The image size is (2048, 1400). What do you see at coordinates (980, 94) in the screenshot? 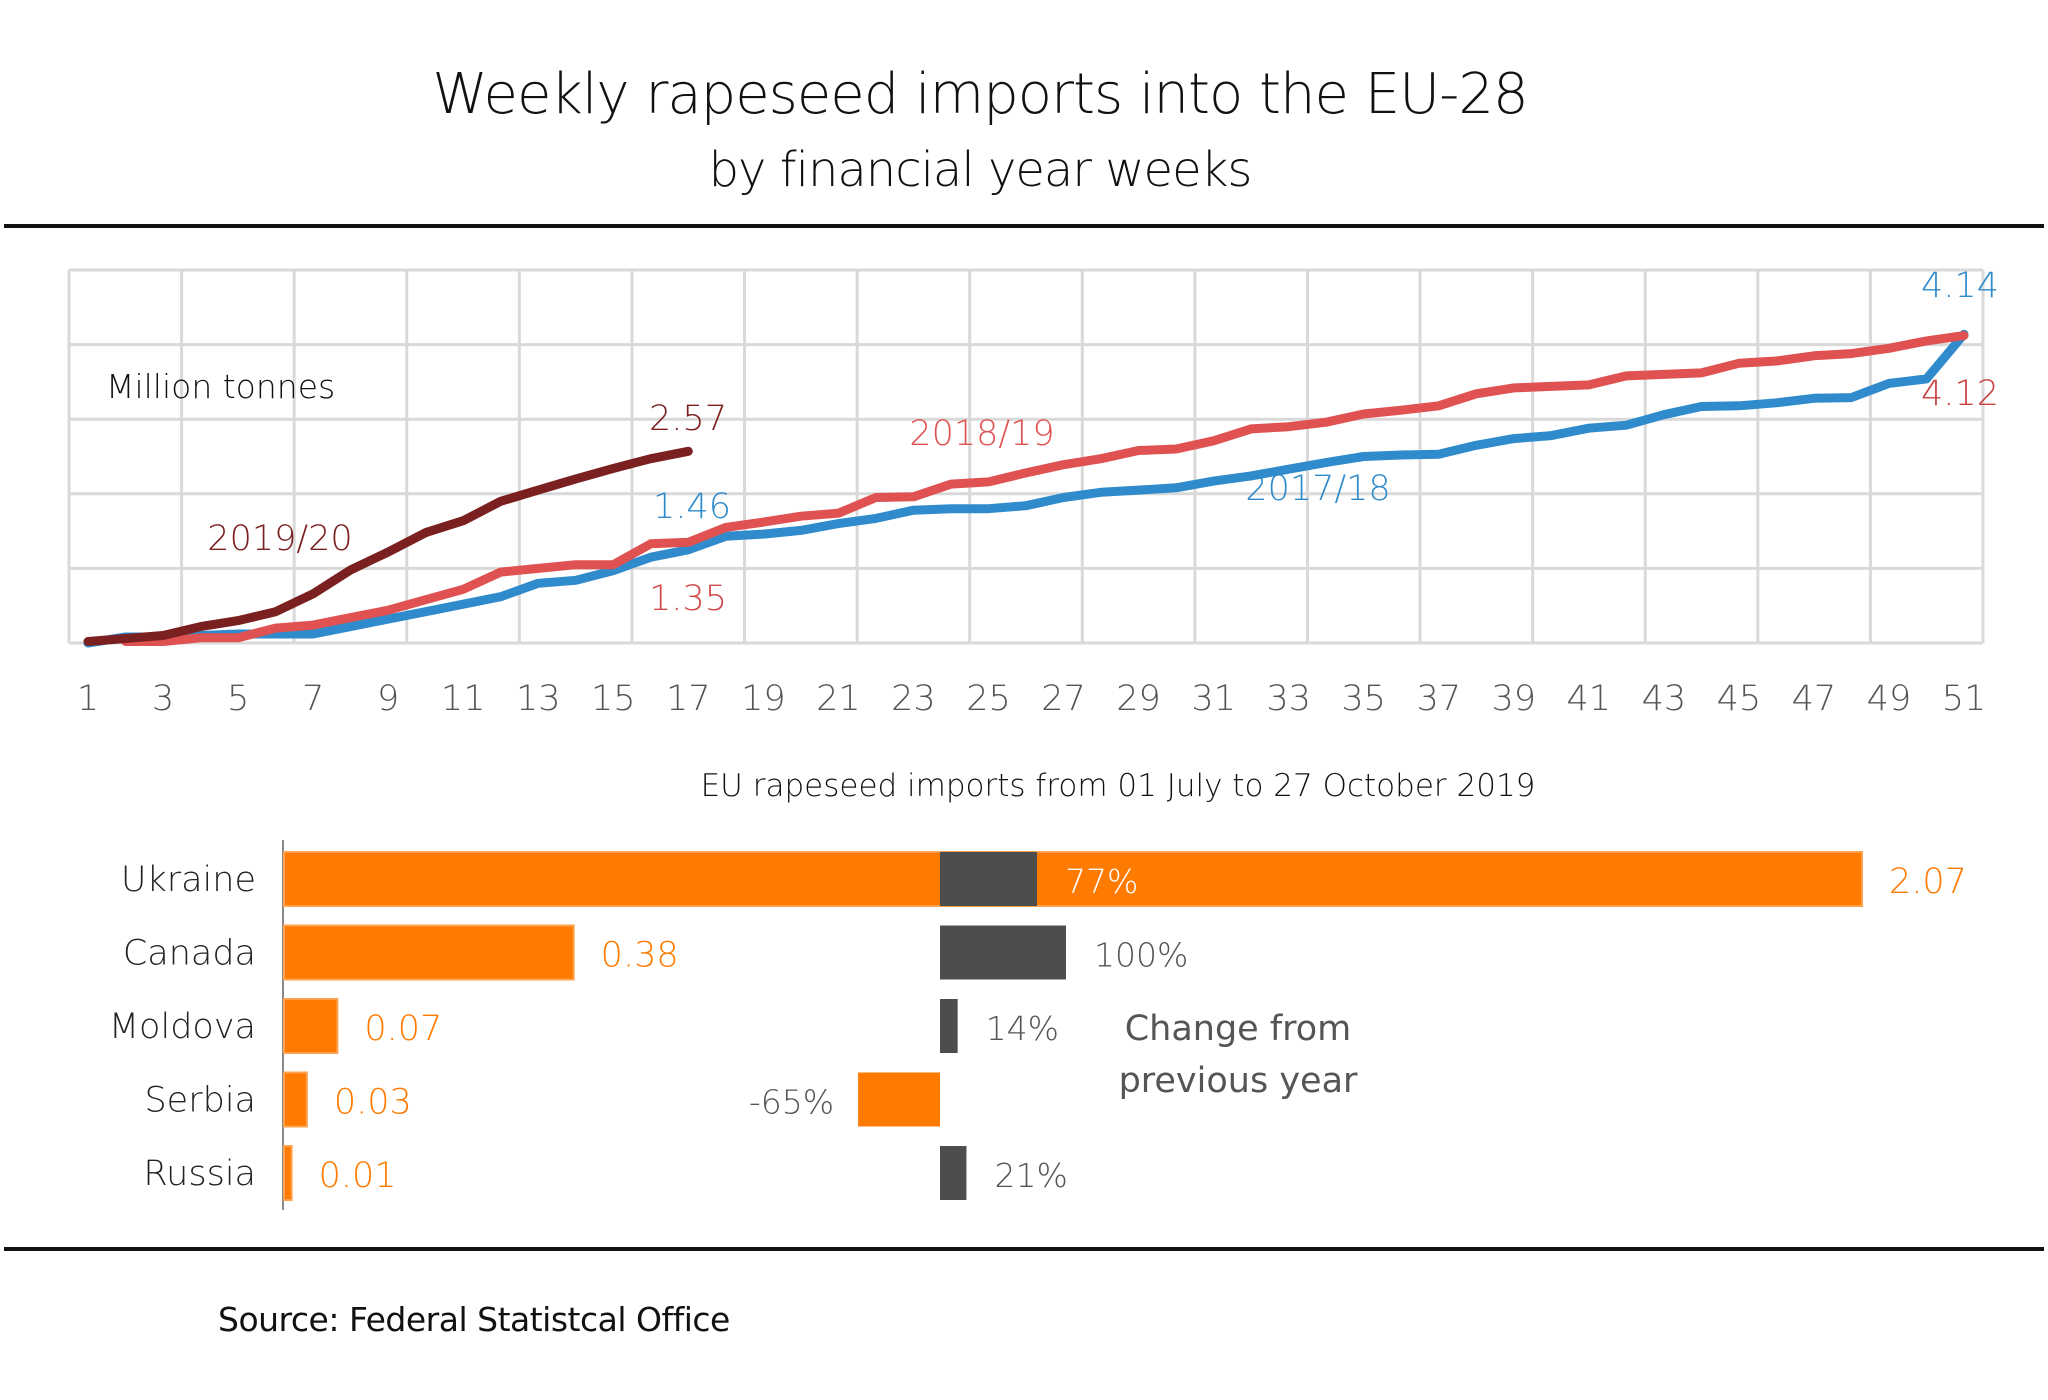
I see `chart-title: Weekly rapeseed imports into the EU-28` at bounding box center [980, 94].